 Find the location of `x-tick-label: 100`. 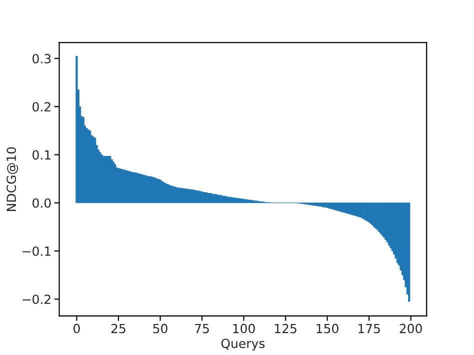

x-tick-label: 100 is located at coordinates (244, 329).